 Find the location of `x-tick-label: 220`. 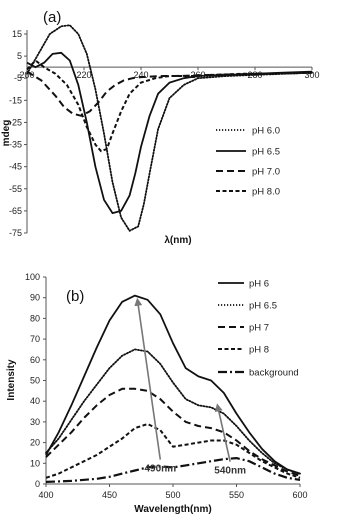

x-tick-label: 220 is located at coordinates (83, 75).